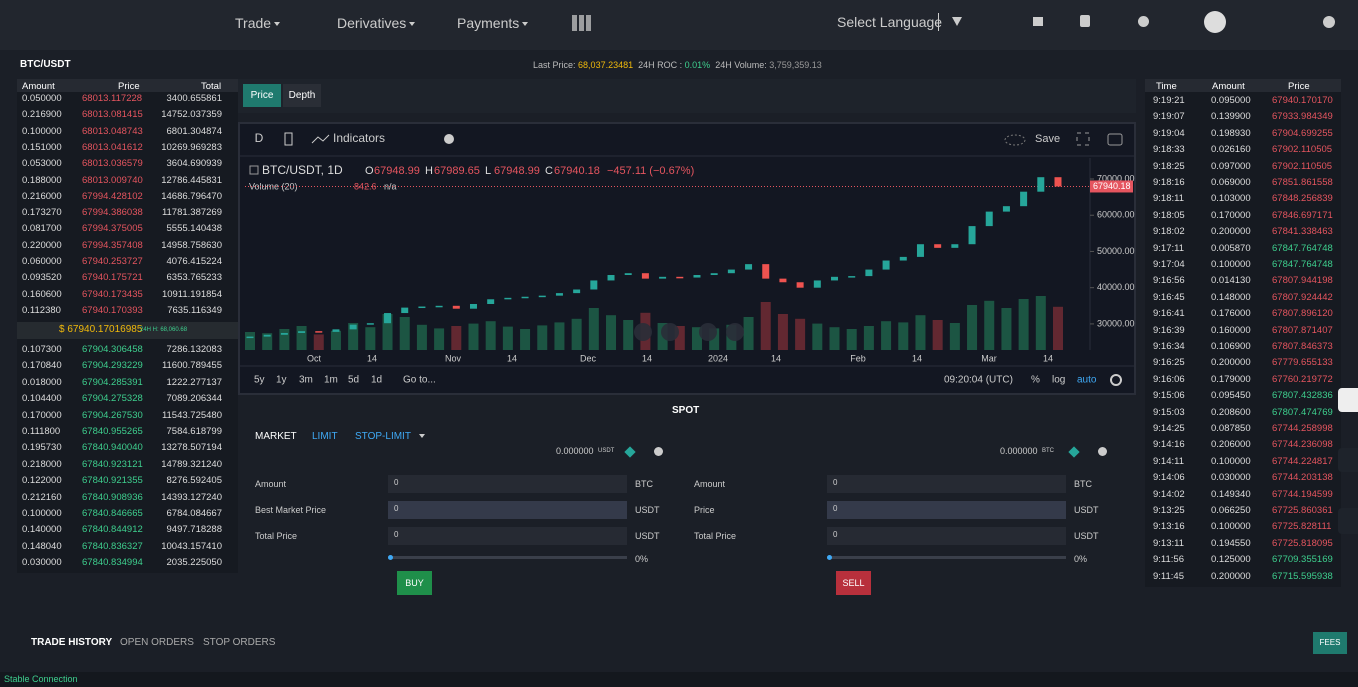 This screenshot has width=1358, height=687. Describe the element at coordinates (112, 563) in the screenshot. I see `ob-price: 67840.834994` at that location.